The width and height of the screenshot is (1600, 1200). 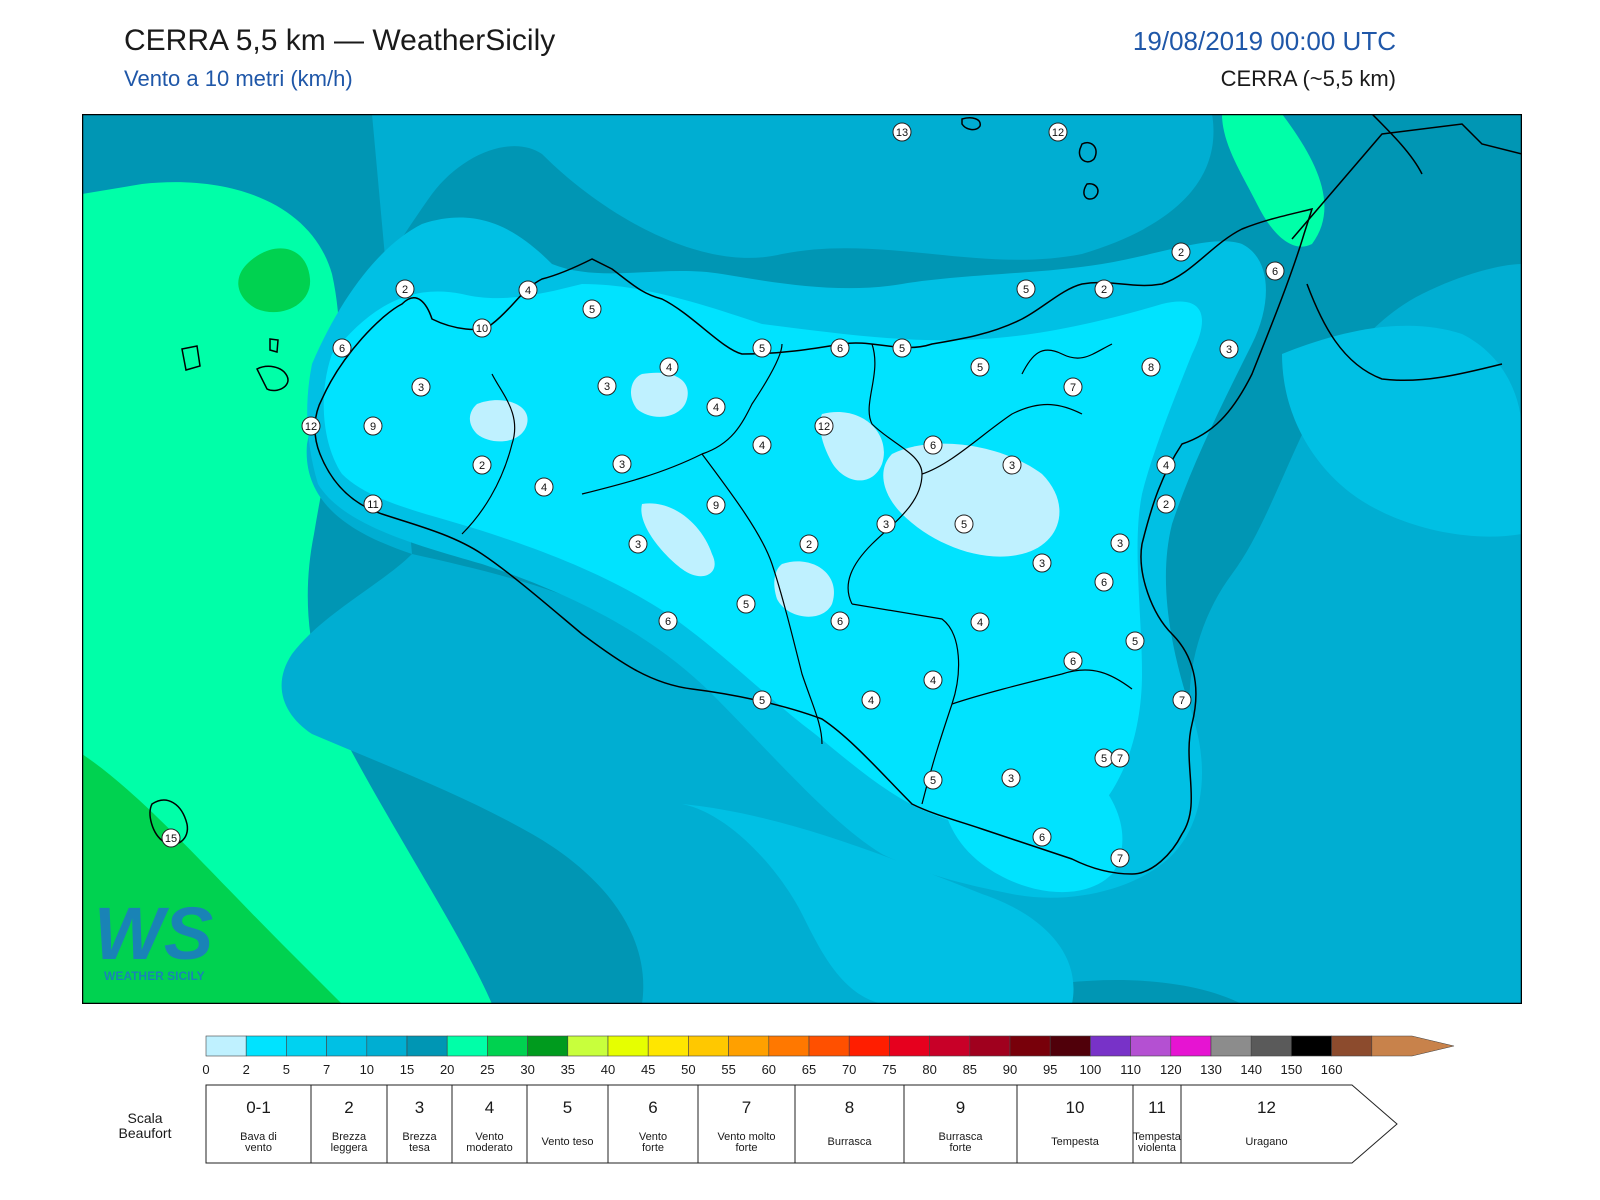 What do you see at coordinates (1266, 1107) in the screenshot?
I see `beaufort-number: 12` at bounding box center [1266, 1107].